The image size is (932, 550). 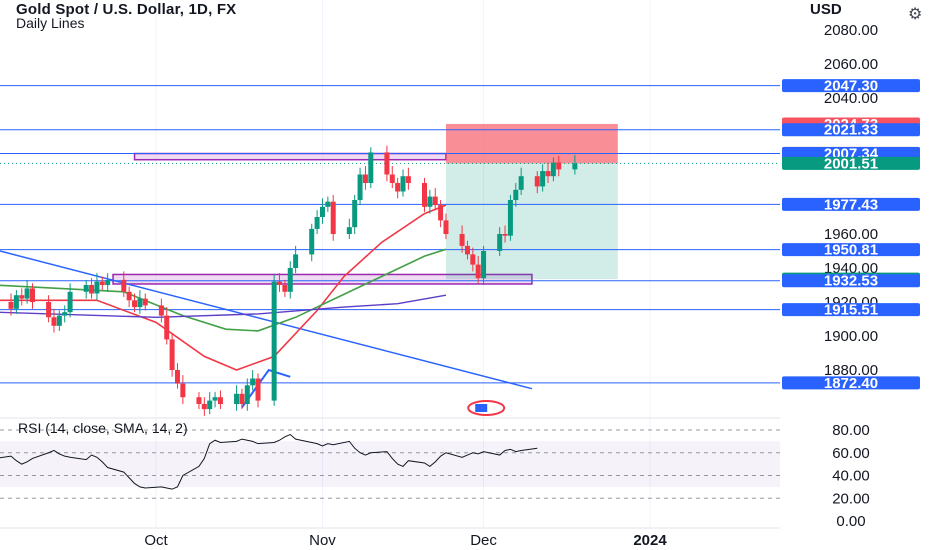 I want to click on price-tag-label: 2021.33, so click(x=851, y=130).